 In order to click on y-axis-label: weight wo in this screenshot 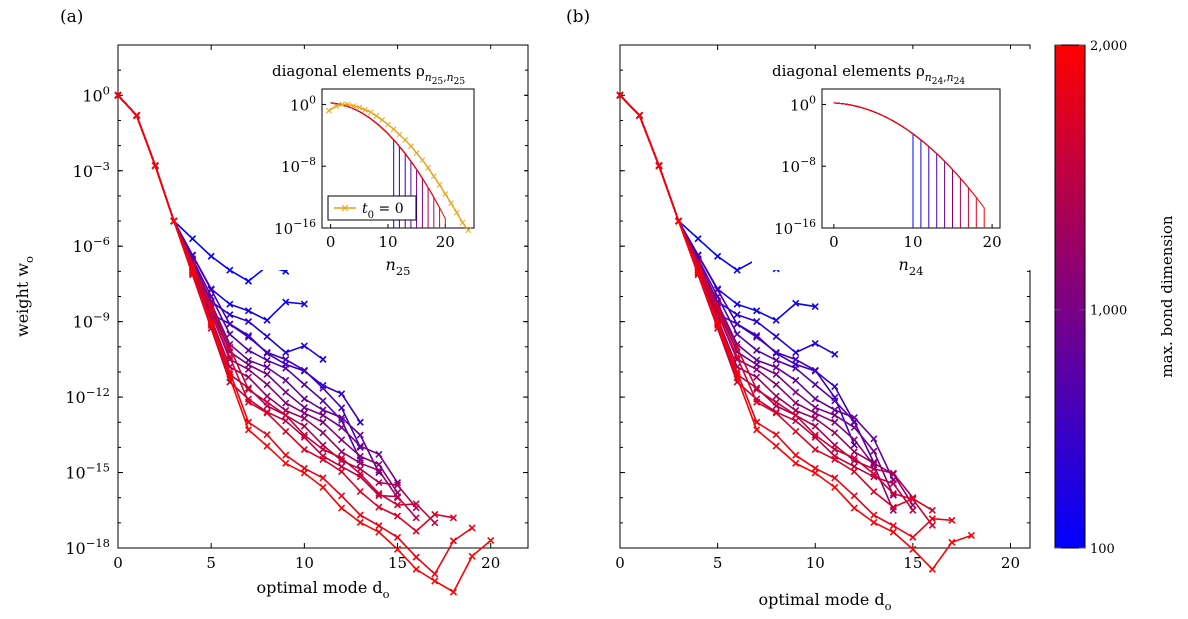, I will do `click(24, 296)`.